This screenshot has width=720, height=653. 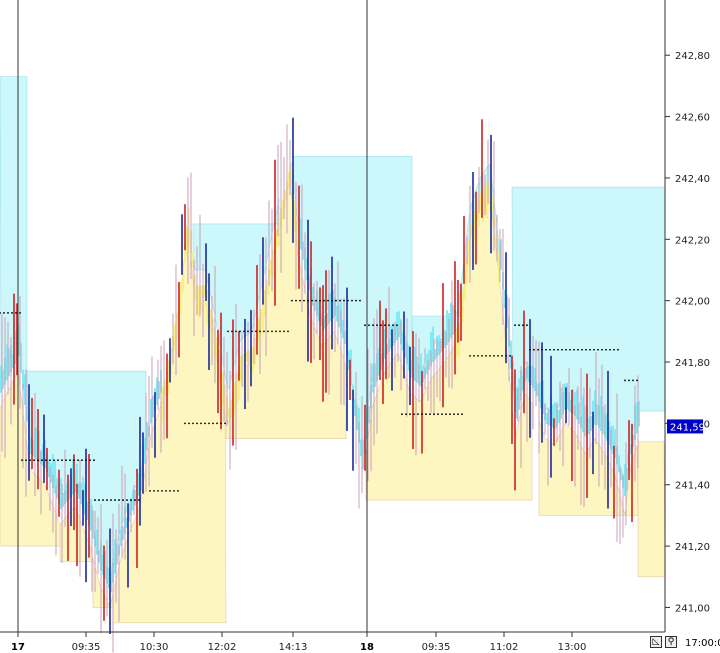 What do you see at coordinates (656, 642) in the screenshot?
I see `draw-tool-button: ◺` at bounding box center [656, 642].